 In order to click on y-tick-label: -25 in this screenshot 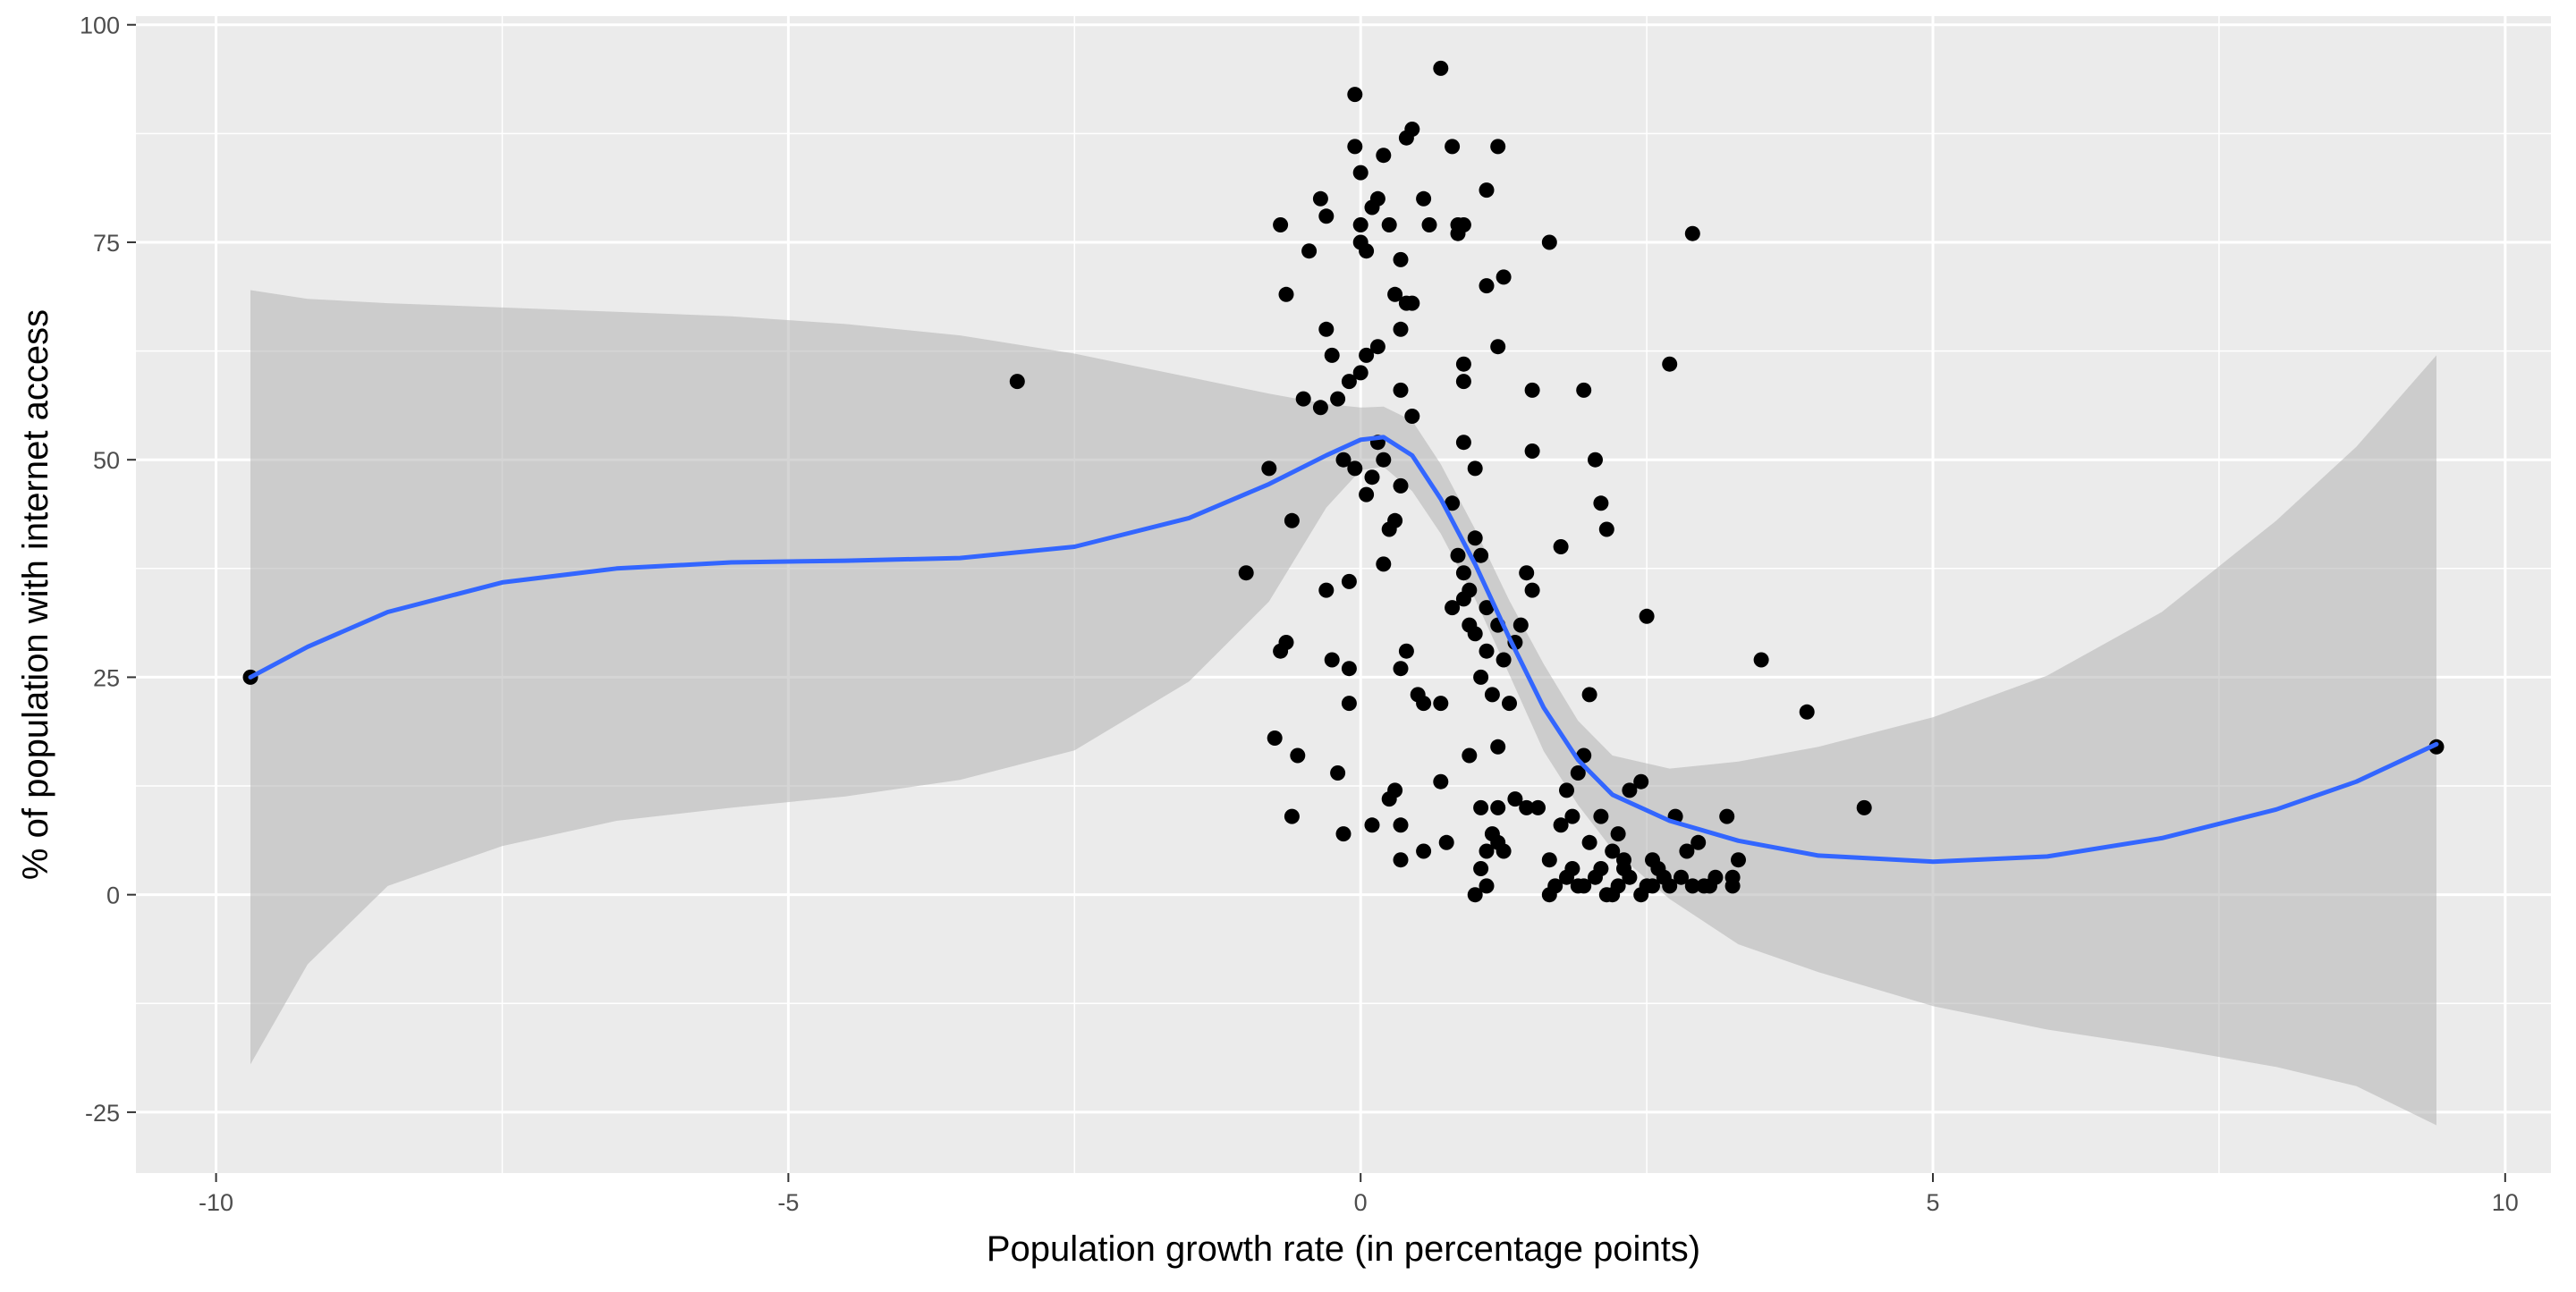, I will do `click(102, 1113)`.